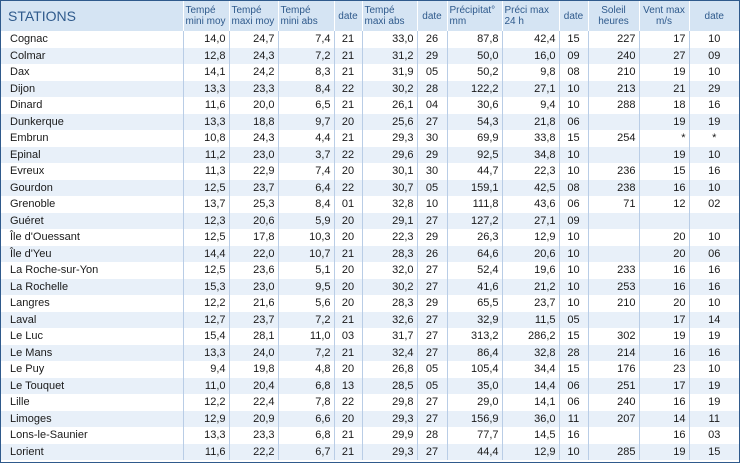 The image size is (740, 463). I want to click on value-cell: 26,8, so click(389, 369).